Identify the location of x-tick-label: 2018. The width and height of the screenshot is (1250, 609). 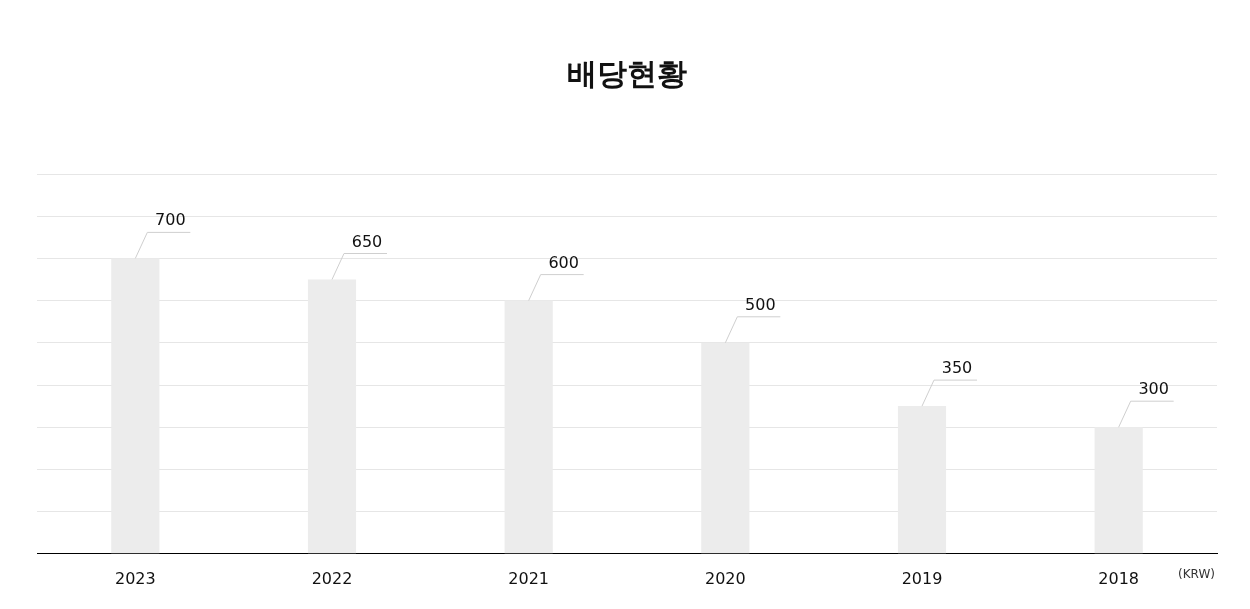
(1119, 578).